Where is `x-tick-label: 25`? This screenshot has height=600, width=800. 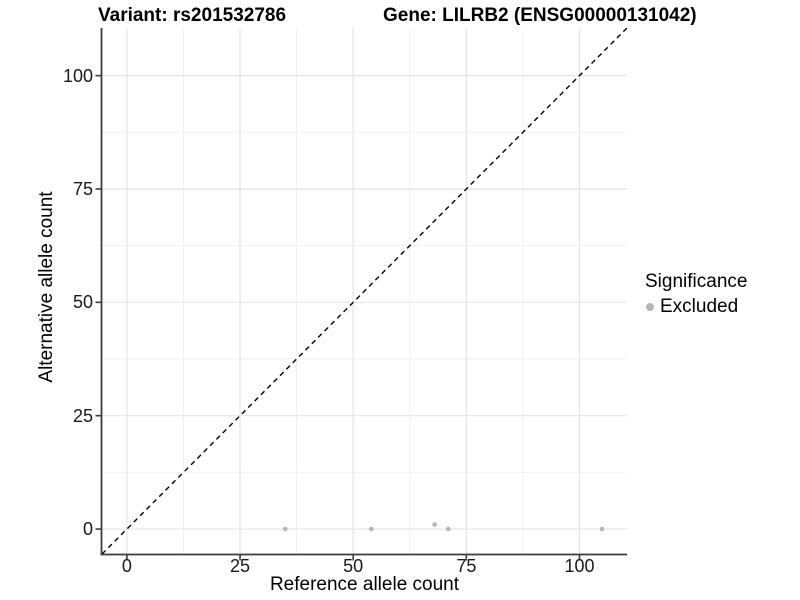 x-tick-label: 25 is located at coordinates (240, 566).